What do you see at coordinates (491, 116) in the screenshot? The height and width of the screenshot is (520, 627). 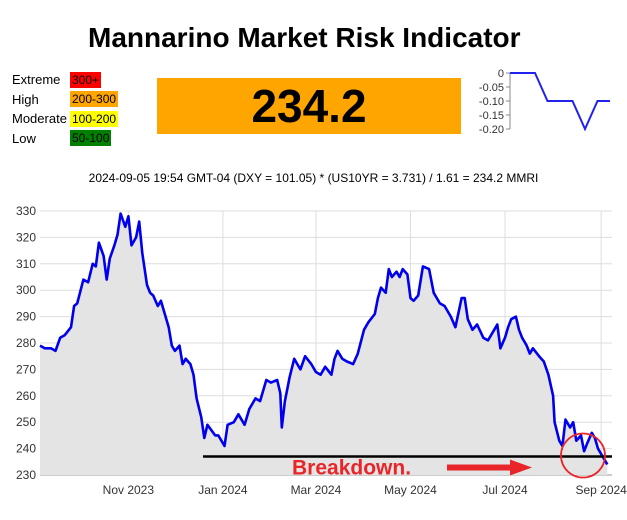 I see `mini-y-tick-label: -0.15` at bounding box center [491, 116].